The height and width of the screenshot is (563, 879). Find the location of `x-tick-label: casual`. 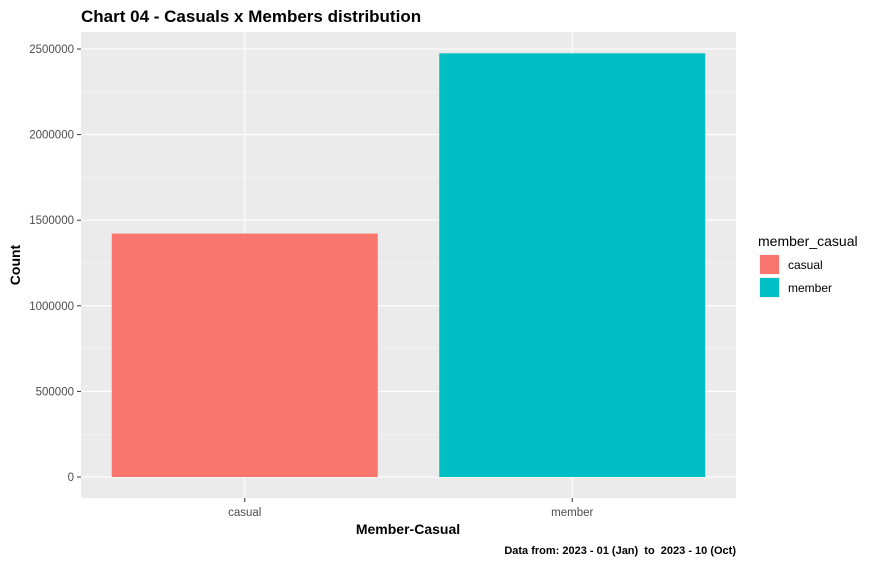

x-tick-label: casual is located at coordinates (244, 513).